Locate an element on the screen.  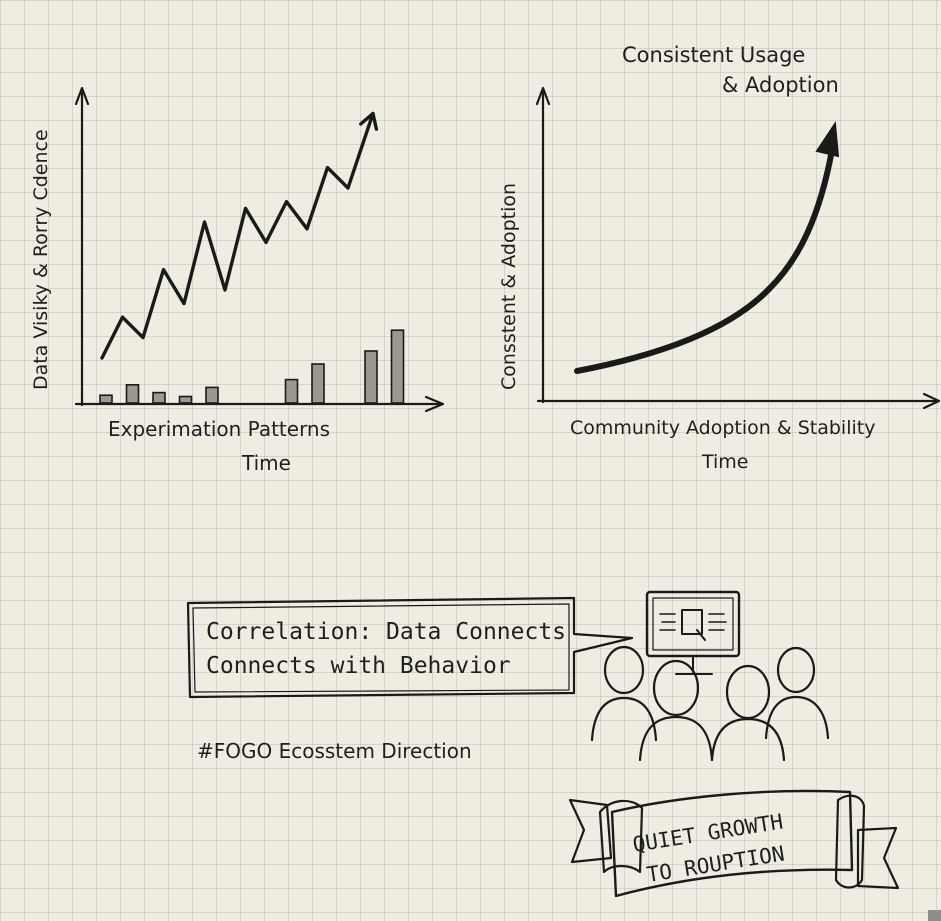
right-x-axis-label: Community Adoption & Stability is located at coordinates (722, 428).